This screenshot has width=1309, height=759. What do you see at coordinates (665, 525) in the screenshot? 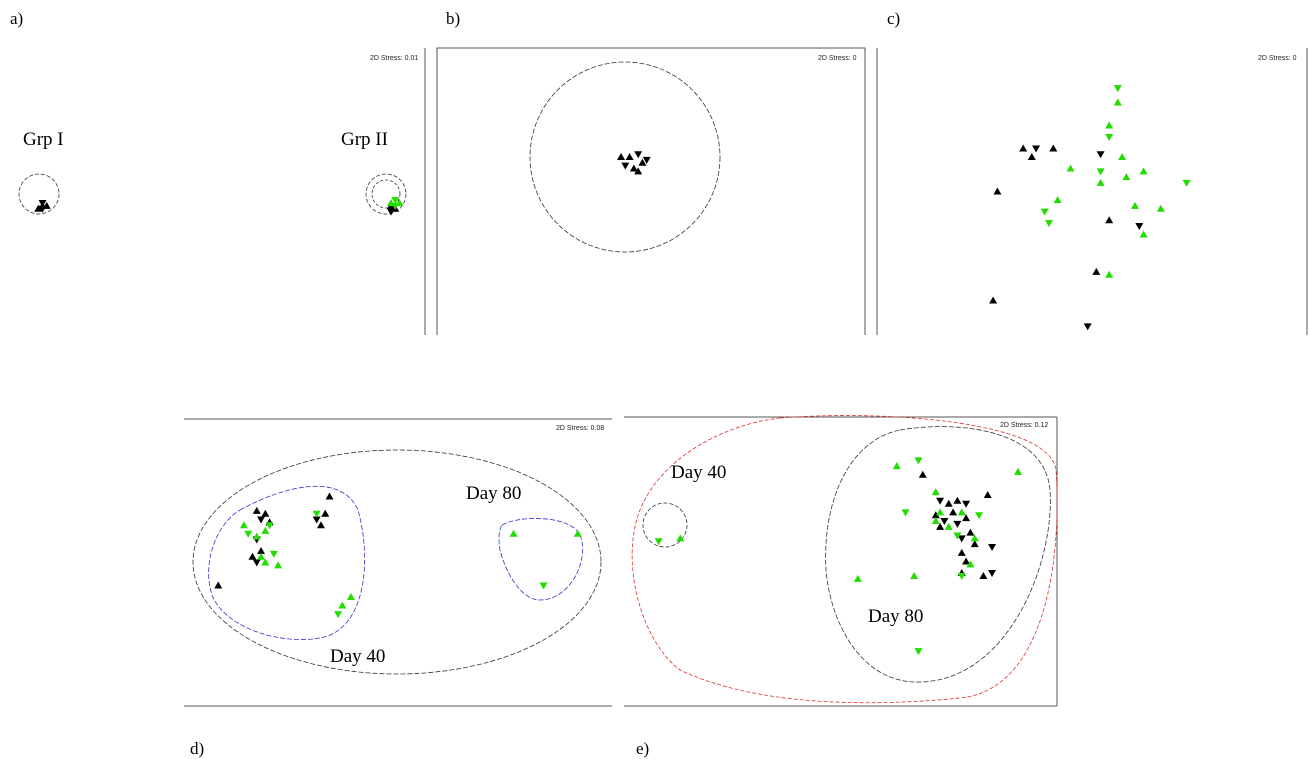
I see `panel-e-day40-outline` at bounding box center [665, 525].